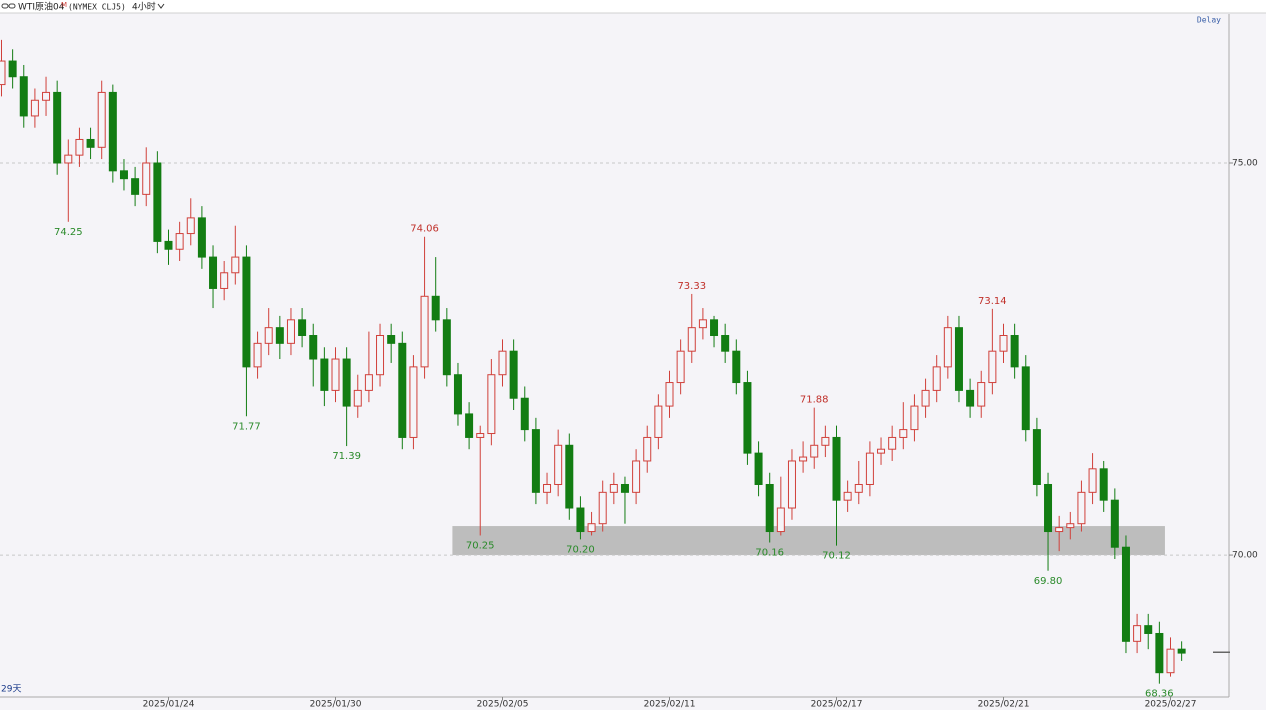  Describe the element at coordinates (691, 286) in the screenshot. I see `extreme-label: 73.33` at that location.